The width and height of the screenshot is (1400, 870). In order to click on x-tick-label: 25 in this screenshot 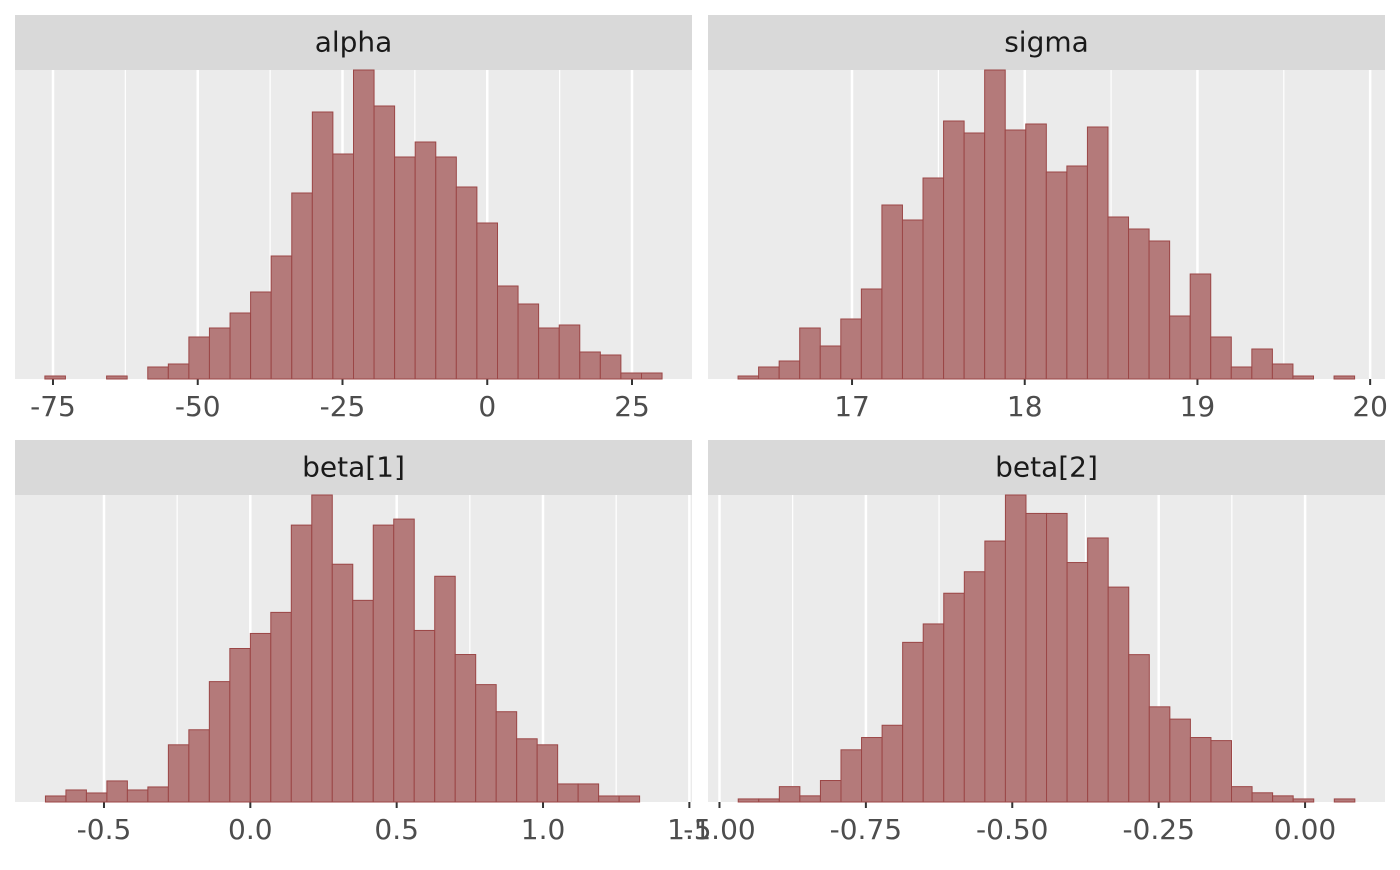, I will do `click(632, 406)`.